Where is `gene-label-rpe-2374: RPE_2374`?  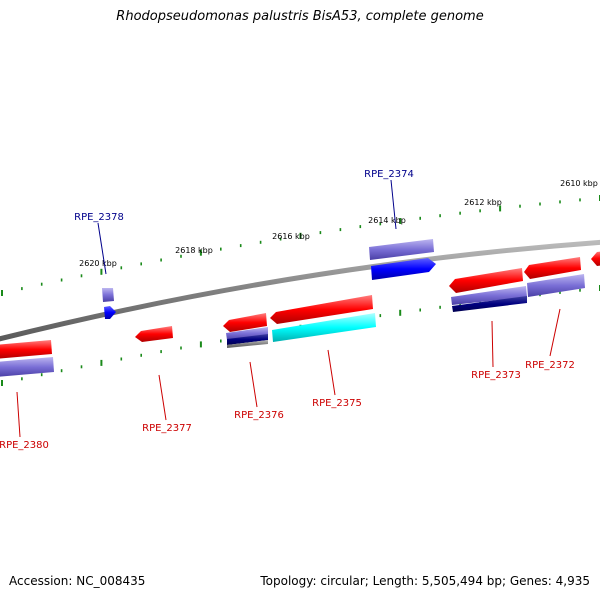
gene-label-rpe-2374: RPE_2374 is located at coordinates (389, 174).